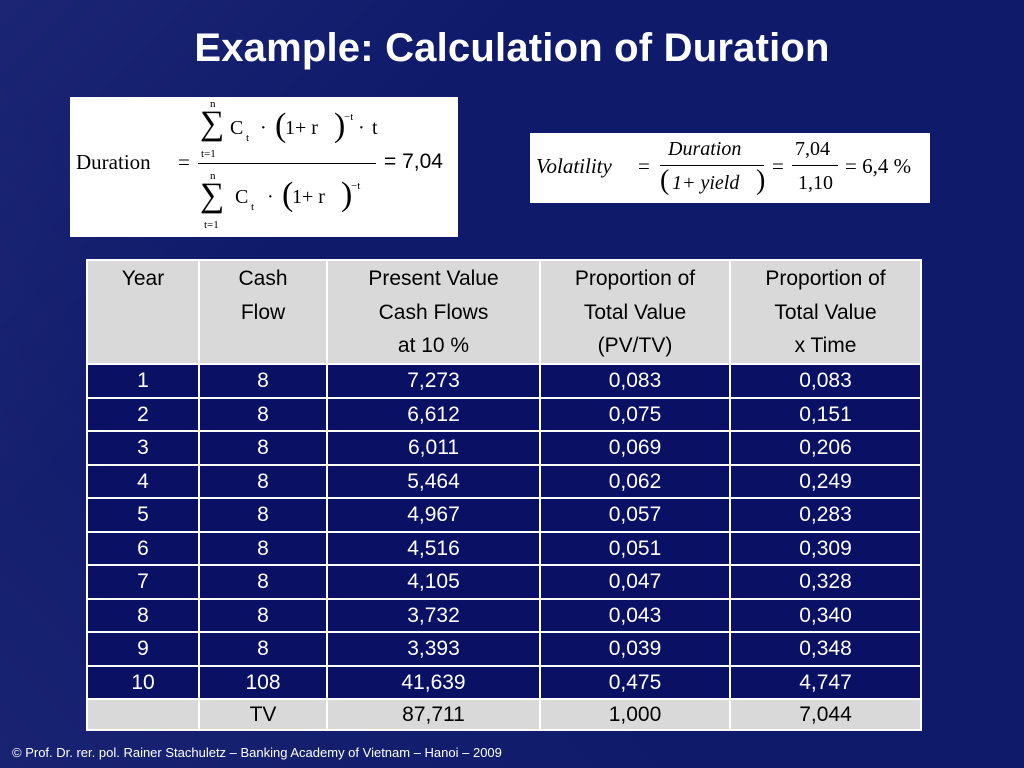 The width and height of the screenshot is (1024, 768). What do you see at coordinates (433, 582) in the screenshot?
I see `table-cell: 4,105` at bounding box center [433, 582].